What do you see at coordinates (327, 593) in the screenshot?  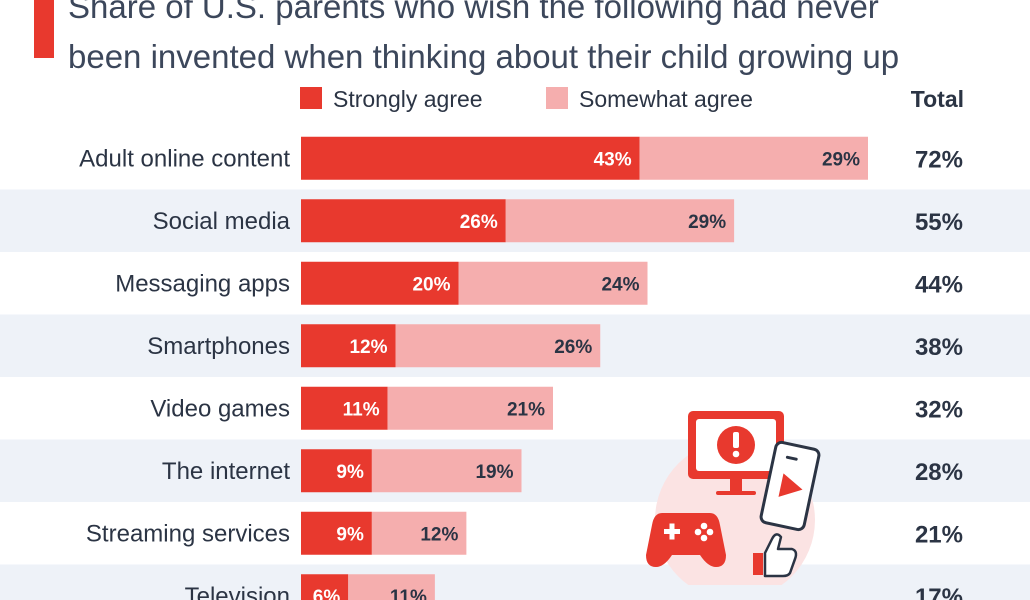 I see `data-label-strongly: 6%` at bounding box center [327, 593].